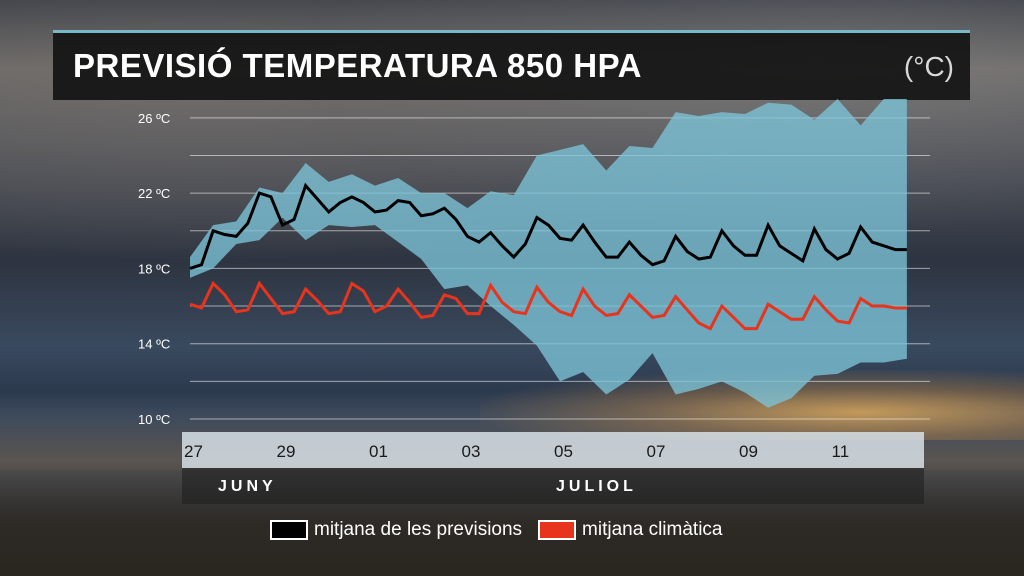  What do you see at coordinates (553, 486) in the screenshot?
I see `month-band` at bounding box center [553, 486].